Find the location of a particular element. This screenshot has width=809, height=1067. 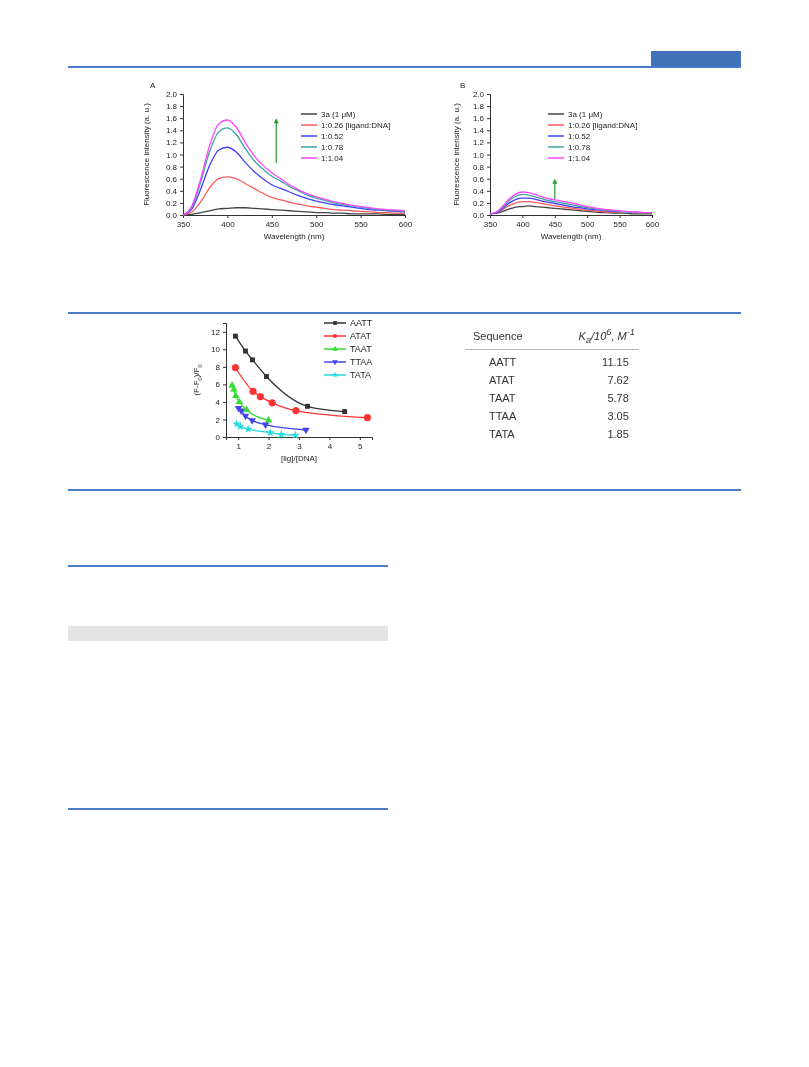

x-tick-label: 5 is located at coordinates (361, 446).